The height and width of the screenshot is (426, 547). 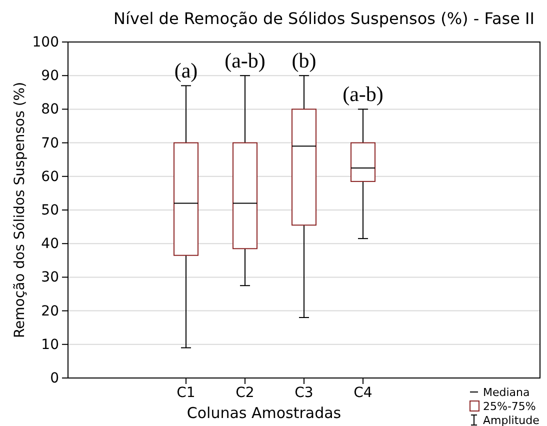 What do you see at coordinates (264, 413) in the screenshot?
I see `x-axis-title: Colunas Amostradas` at bounding box center [264, 413].